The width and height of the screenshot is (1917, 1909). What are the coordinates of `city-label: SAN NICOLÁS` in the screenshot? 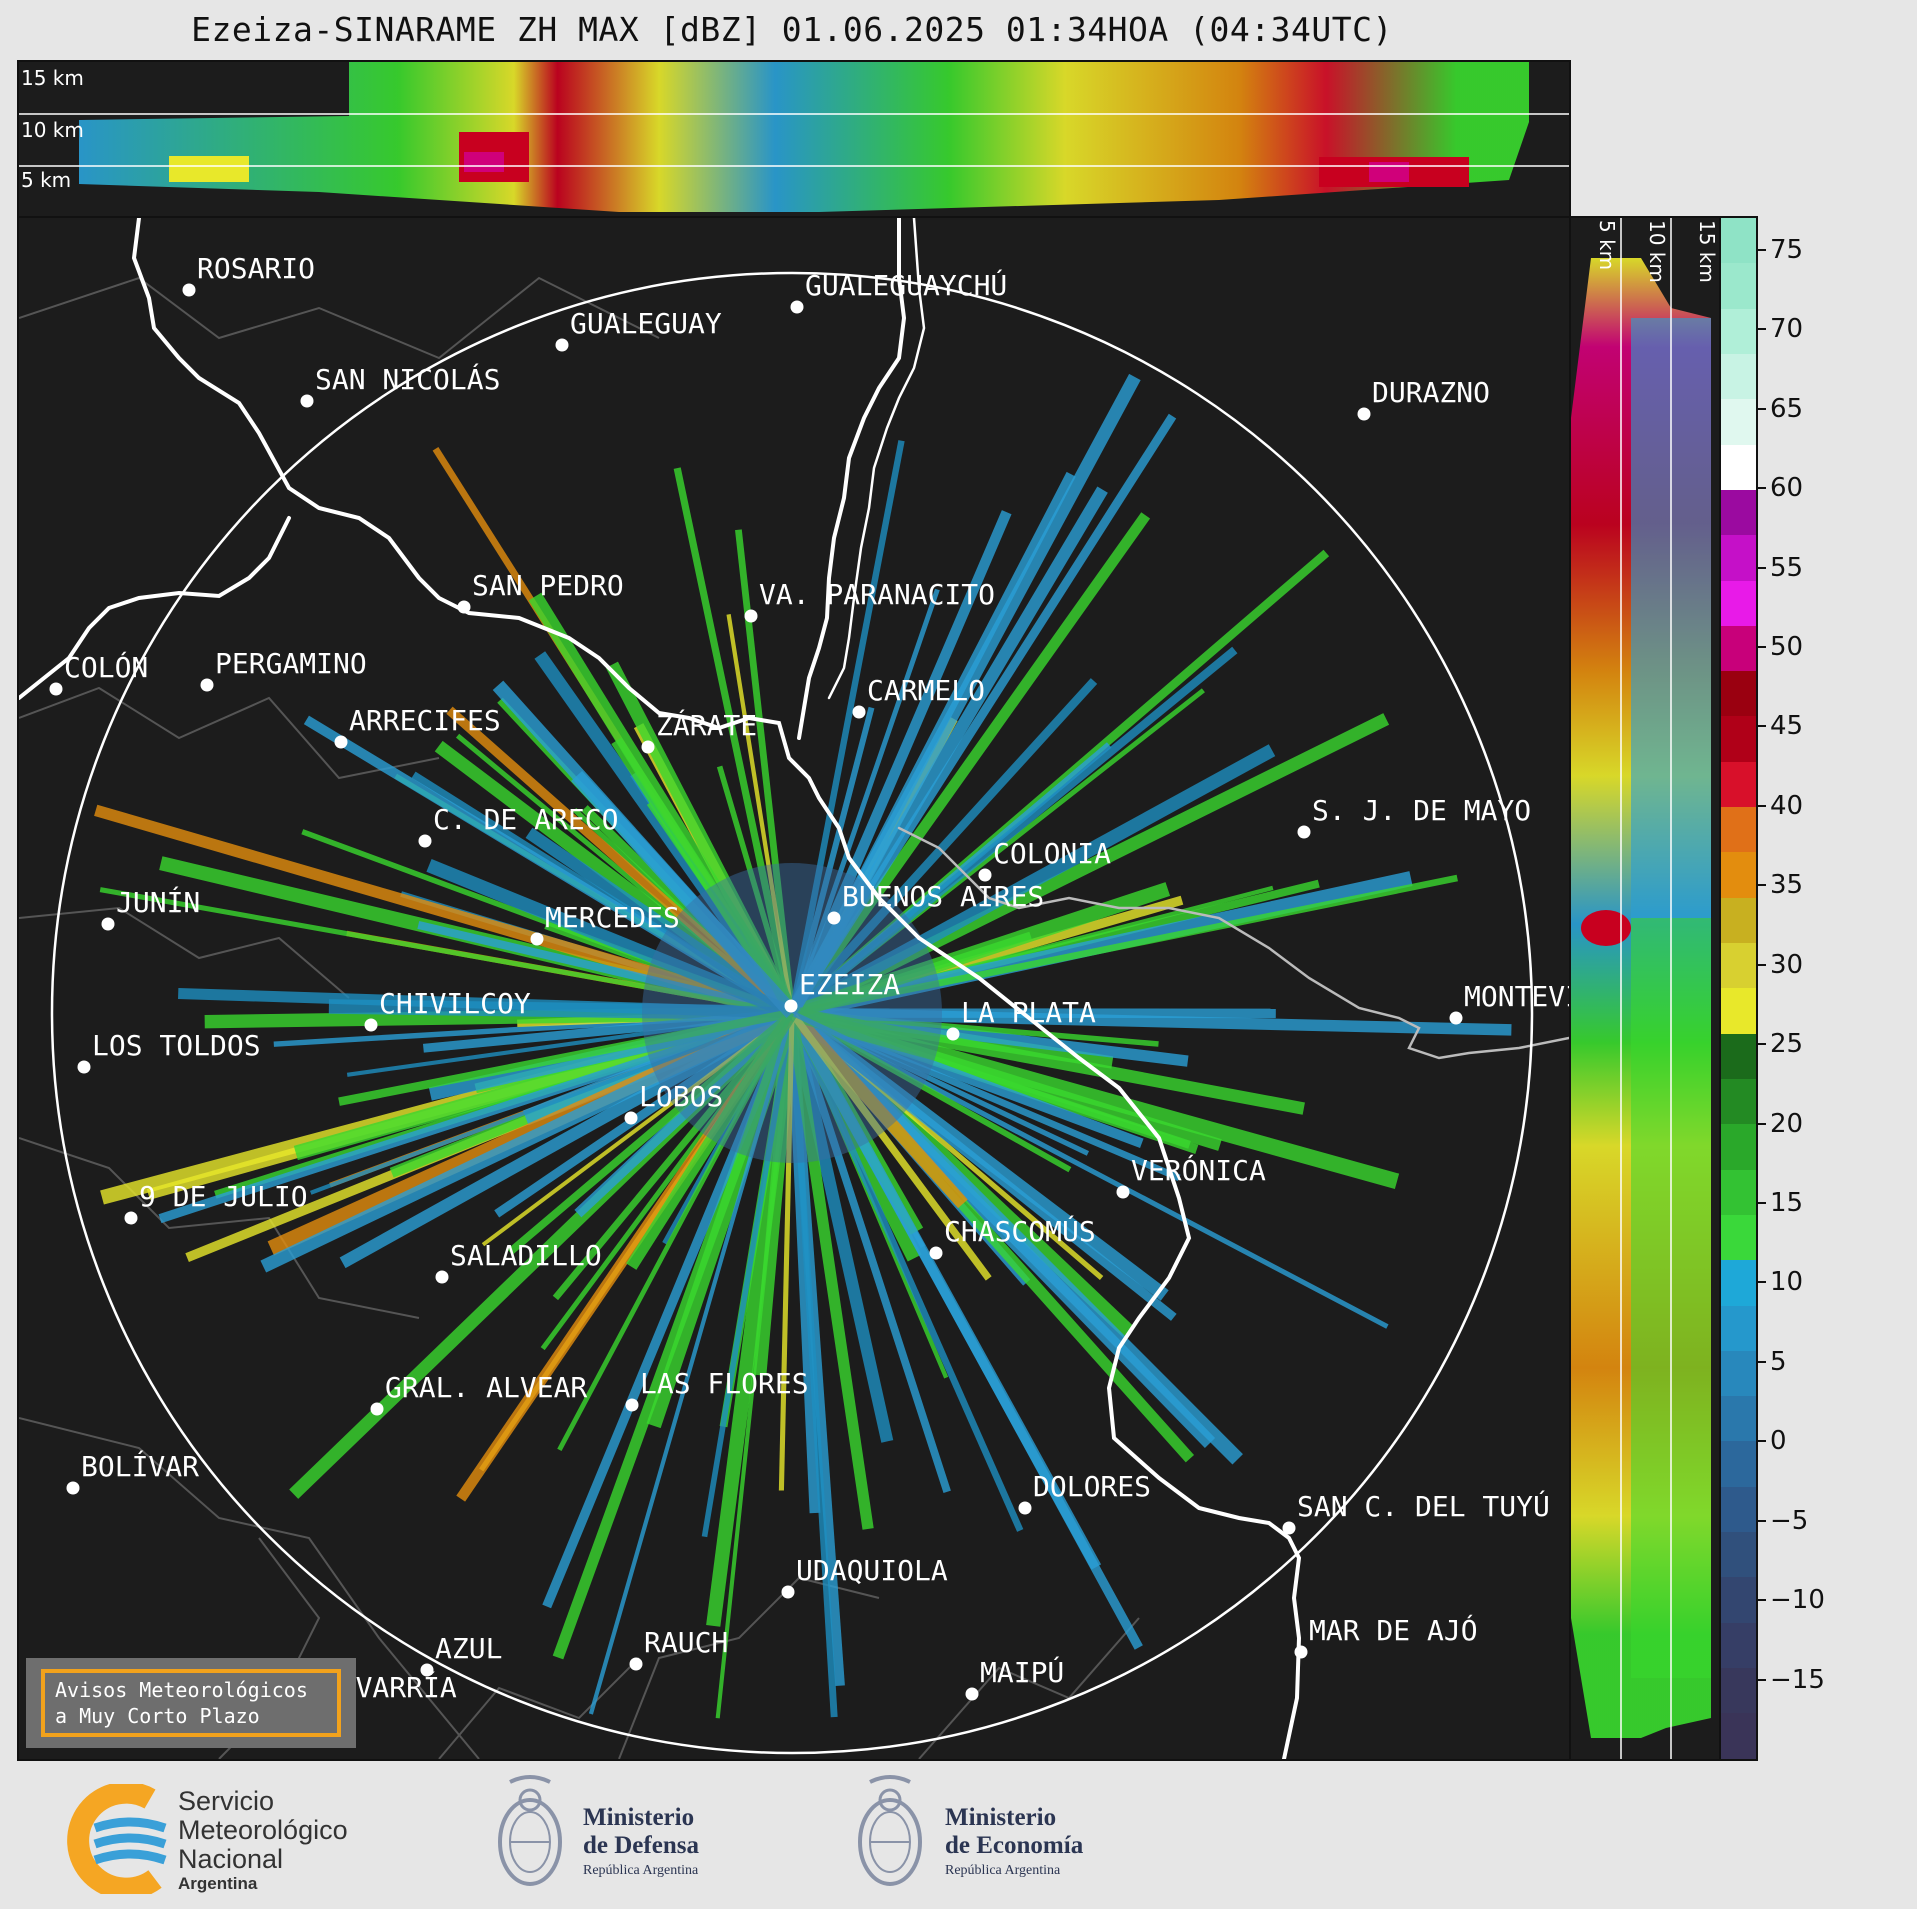 It's located at (407, 379).